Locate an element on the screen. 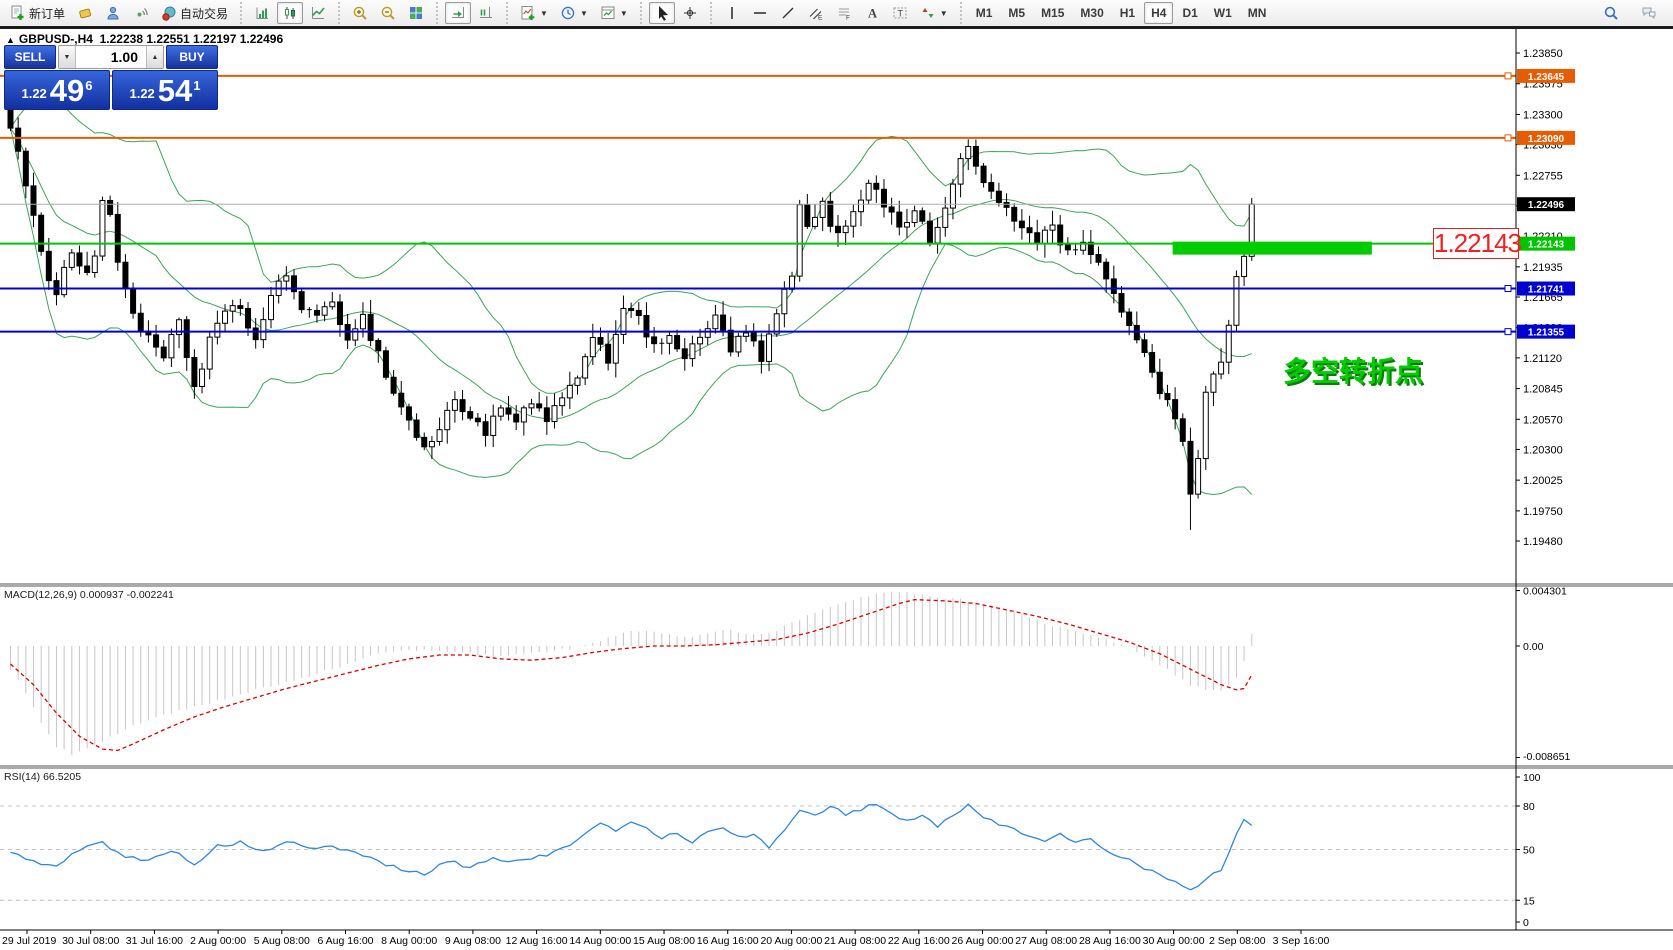  tf-m15-button-label: M15 is located at coordinates (1053, 13).